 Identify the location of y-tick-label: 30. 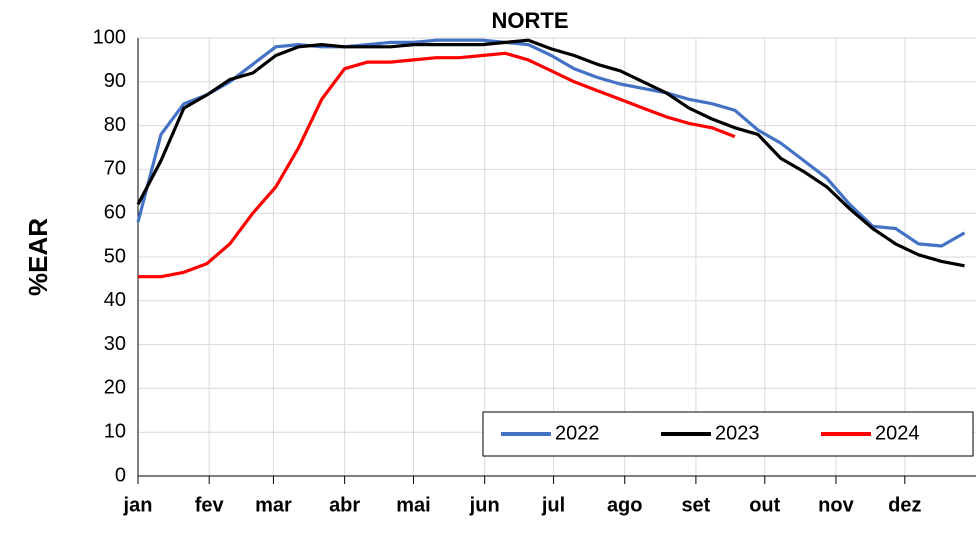
(115, 344).